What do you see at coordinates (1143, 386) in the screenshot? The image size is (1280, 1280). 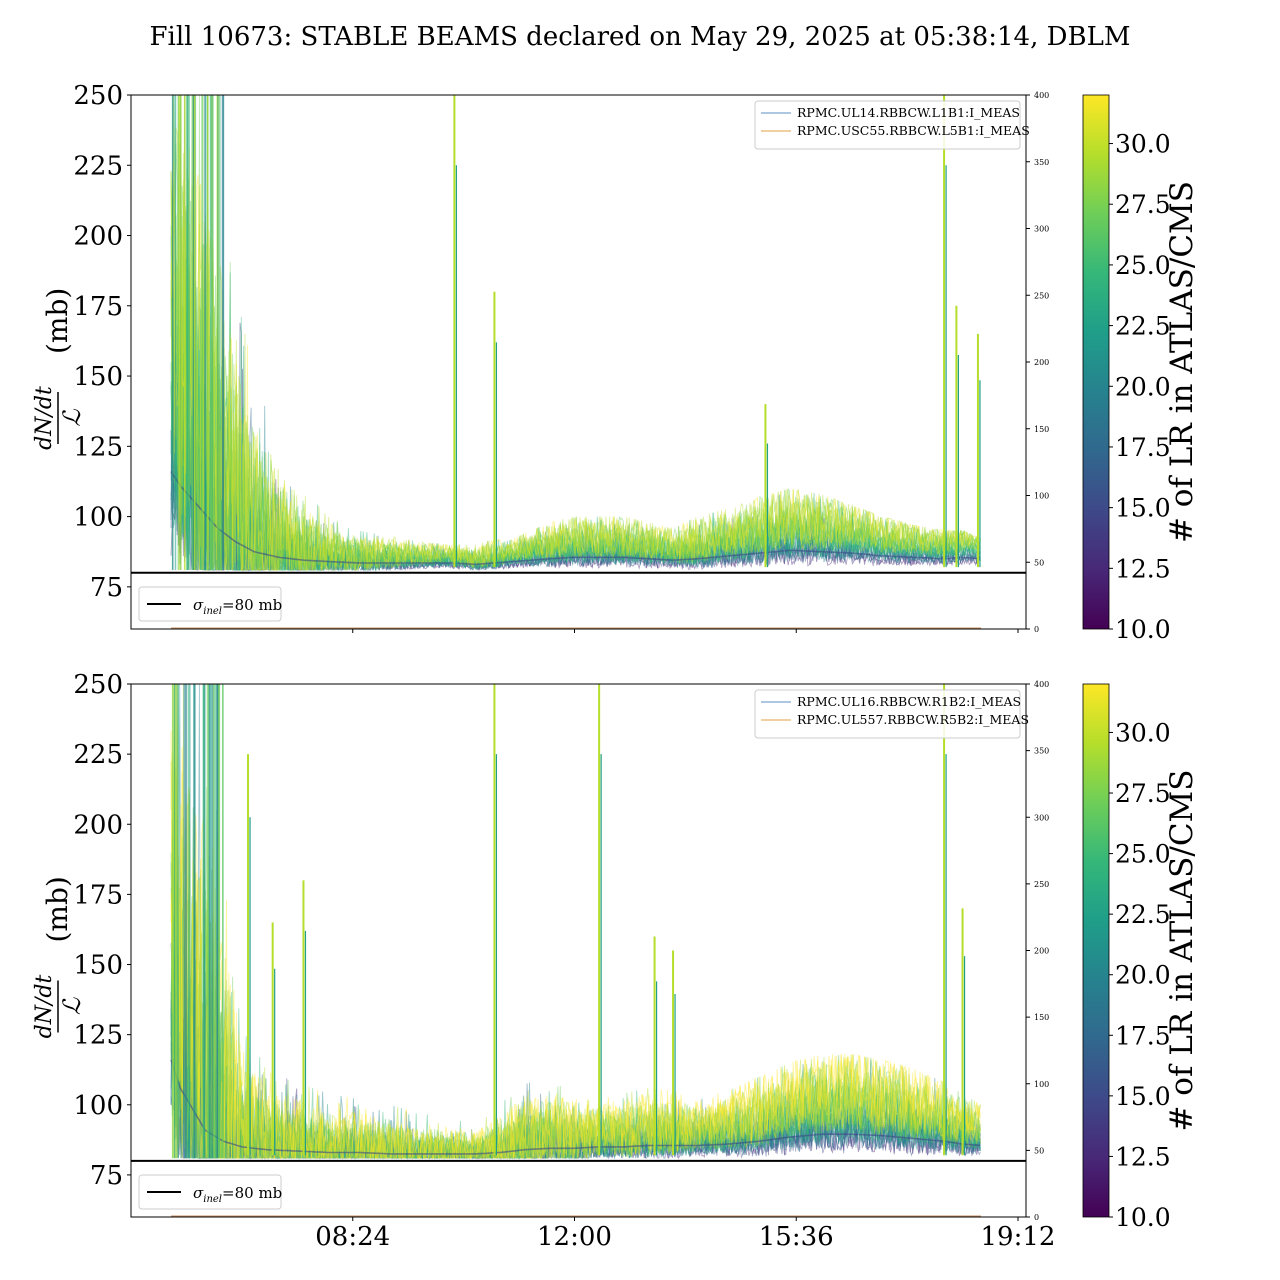 I see `colorbar-tick-label: 20.0` at bounding box center [1143, 386].